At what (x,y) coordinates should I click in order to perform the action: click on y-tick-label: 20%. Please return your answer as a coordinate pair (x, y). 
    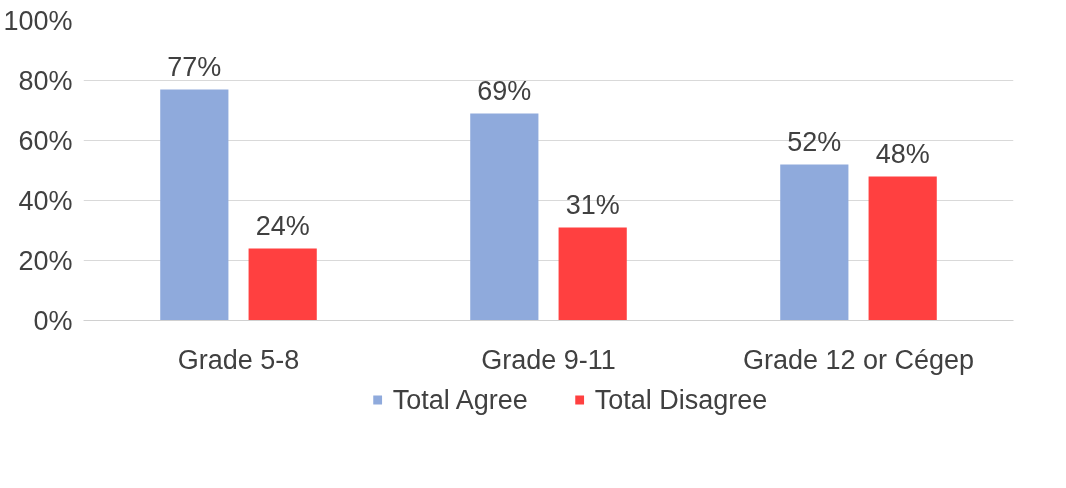
    Looking at the image, I should click on (45, 260).